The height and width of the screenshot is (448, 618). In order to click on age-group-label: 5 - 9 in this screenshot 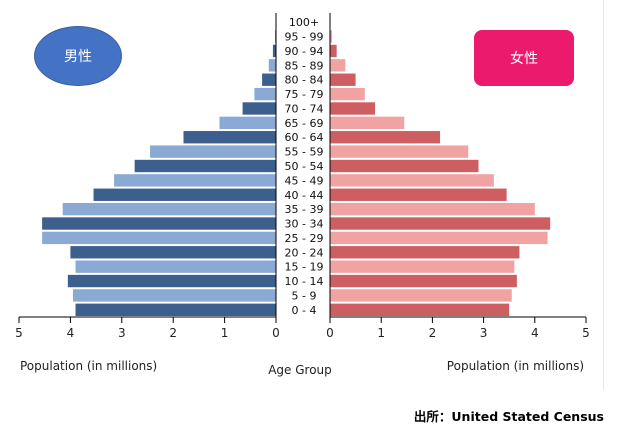, I will do `click(304, 295)`.